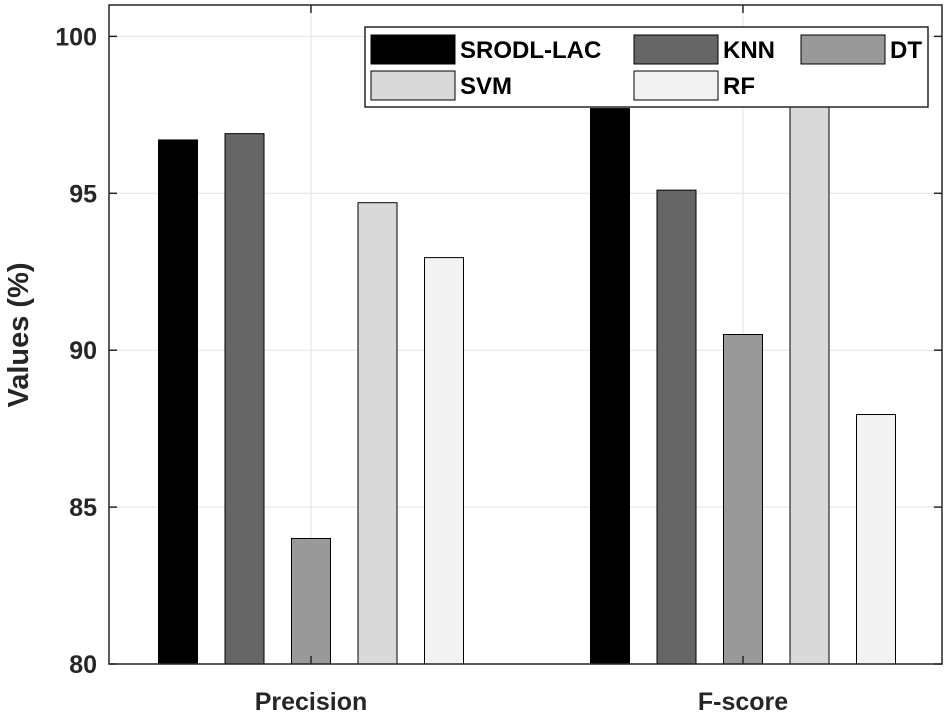 The width and height of the screenshot is (950, 715). Describe the element at coordinates (743, 499) in the screenshot. I see `bar-dt-f-score` at that location.